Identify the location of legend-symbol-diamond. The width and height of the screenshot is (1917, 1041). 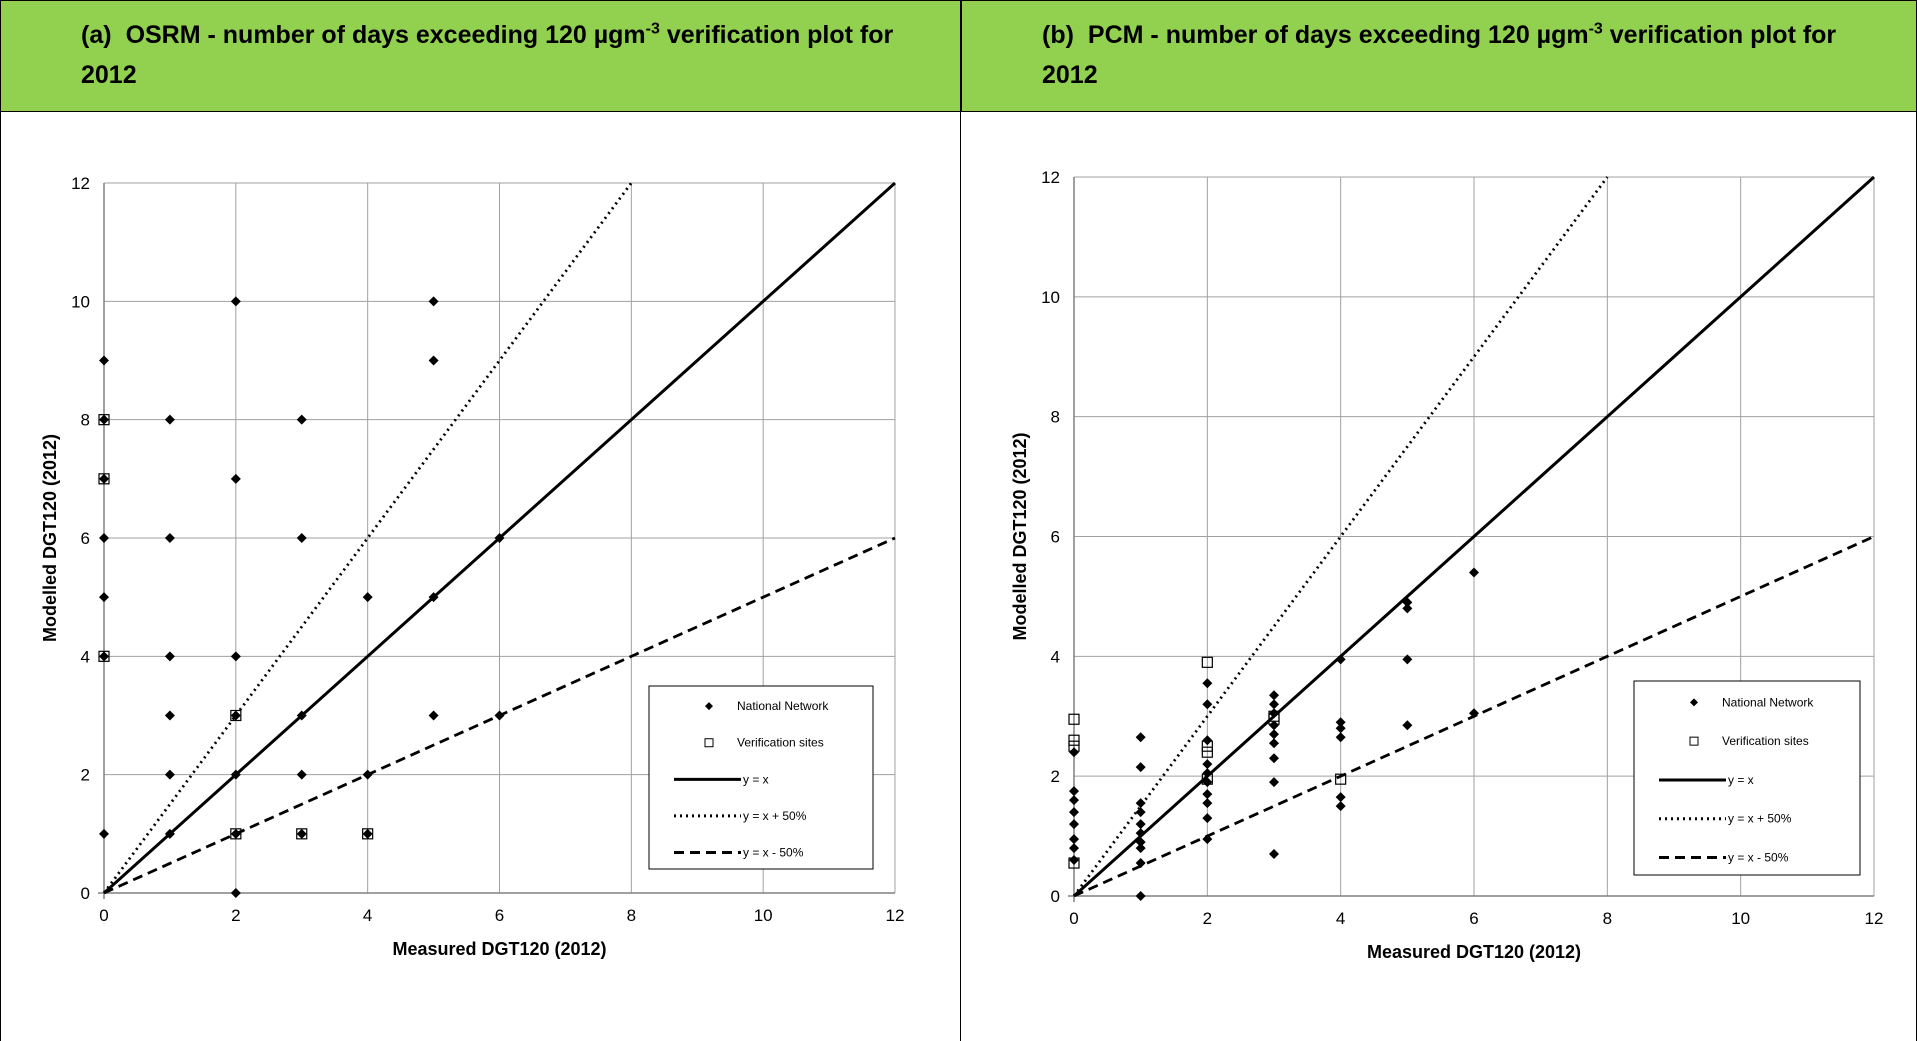
(1694, 702).